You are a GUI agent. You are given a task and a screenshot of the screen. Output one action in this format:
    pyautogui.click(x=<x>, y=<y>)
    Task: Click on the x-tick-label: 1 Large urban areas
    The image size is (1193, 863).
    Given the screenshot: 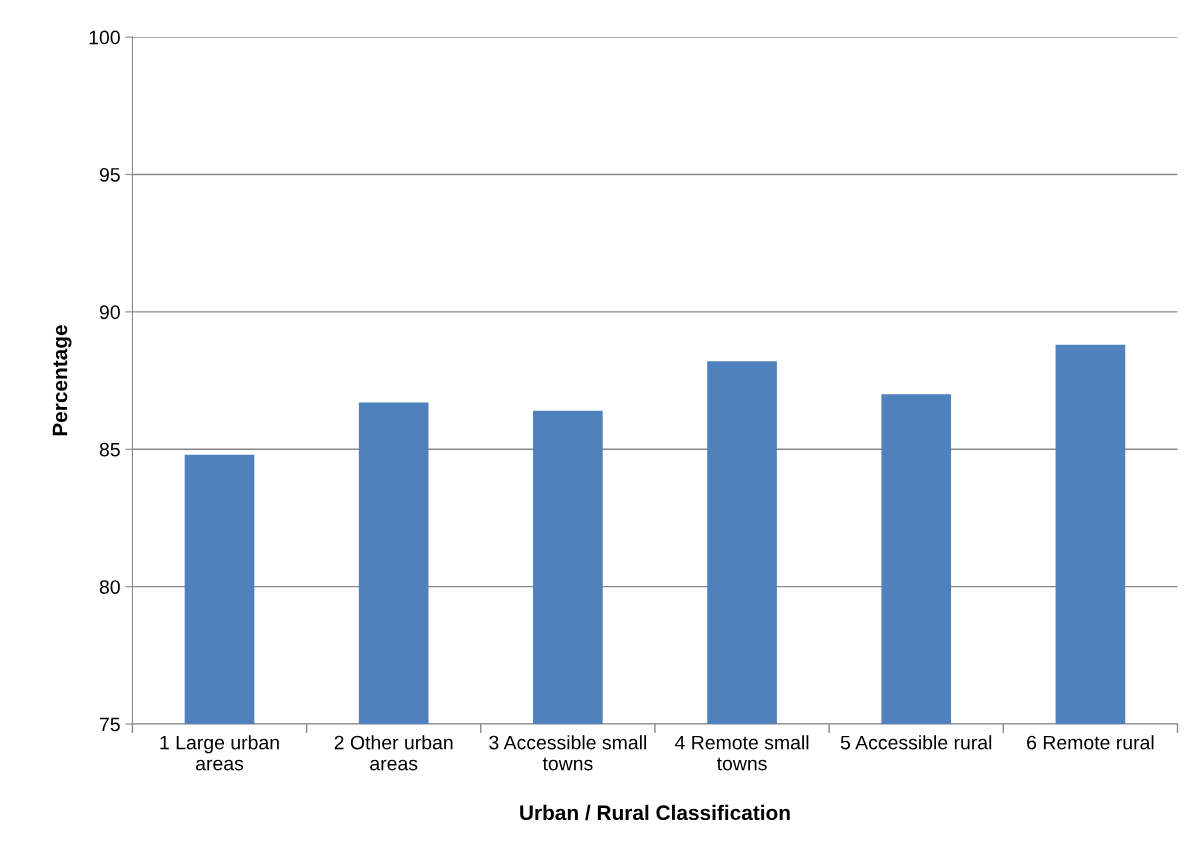 What is the action you would take?
    pyautogui.click(x=219, y=753)
    